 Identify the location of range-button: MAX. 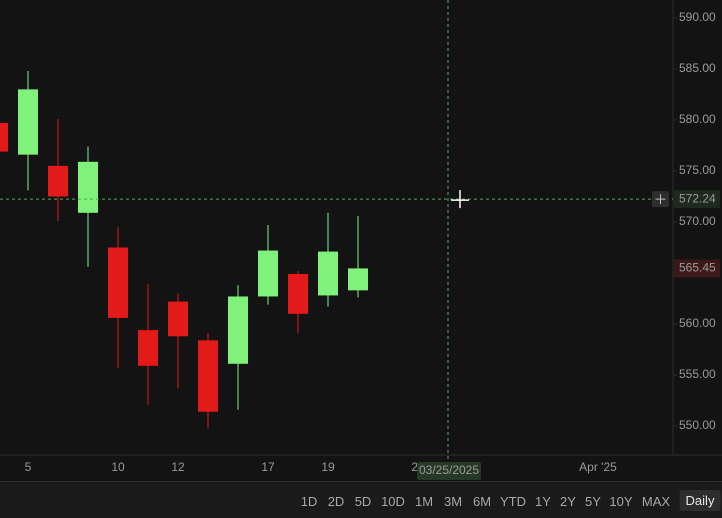
(656, 501).